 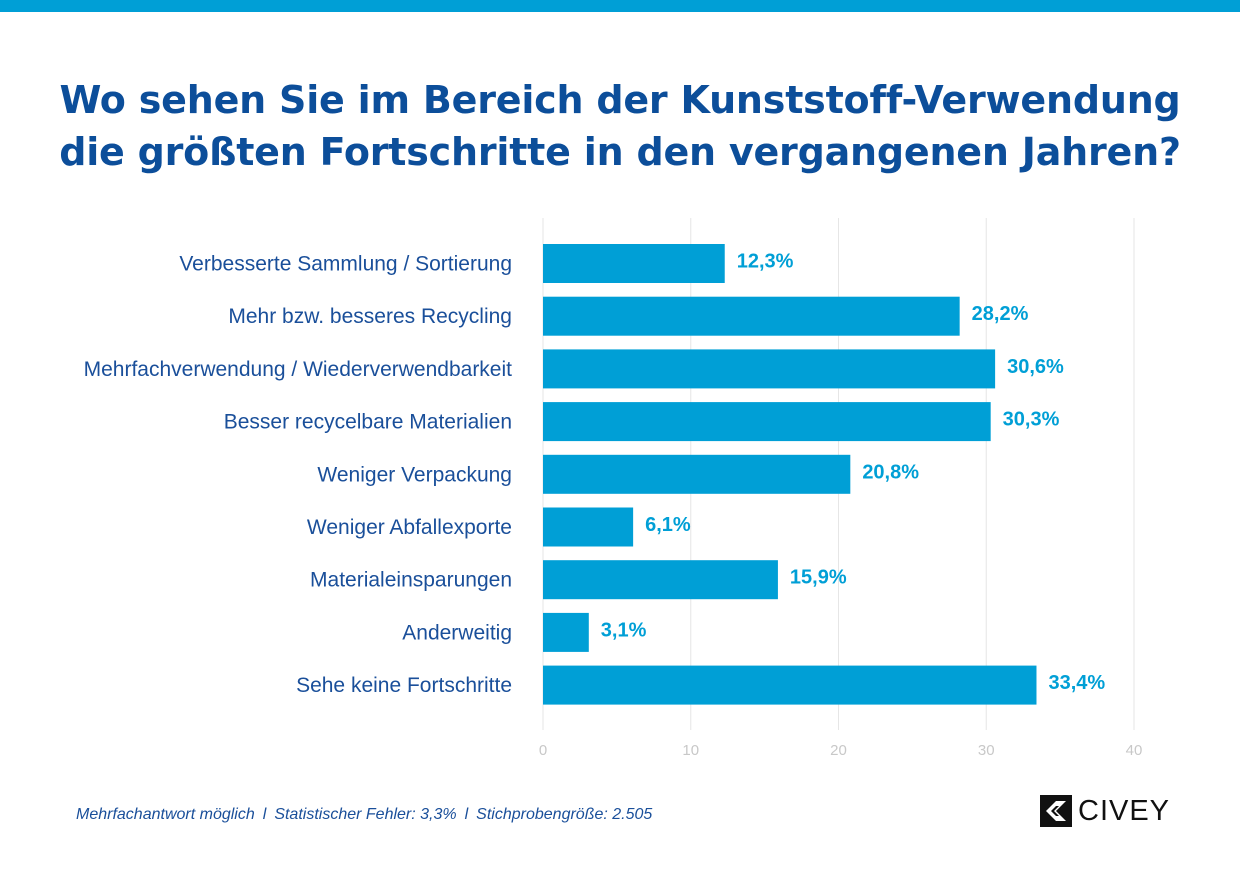 I want to click on category-label-2: Mehr bzw. besseres Recycling, so click(x=370, y=316).